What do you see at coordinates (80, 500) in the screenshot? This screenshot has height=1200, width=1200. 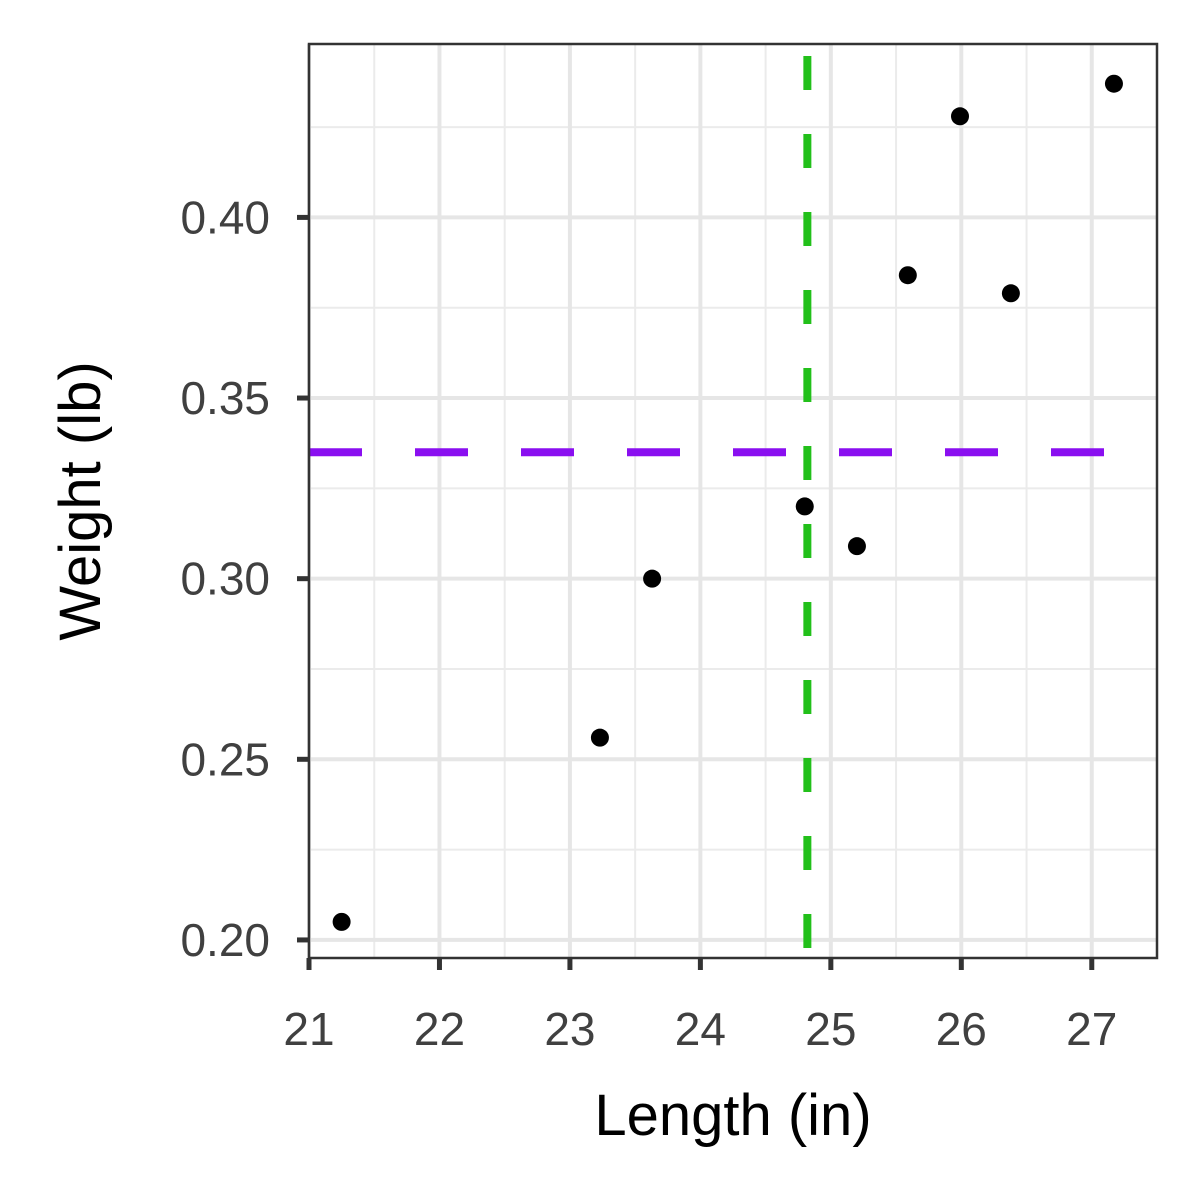 I see `y-axis-title: Weight (lb)` at bounding box center [80, 500].